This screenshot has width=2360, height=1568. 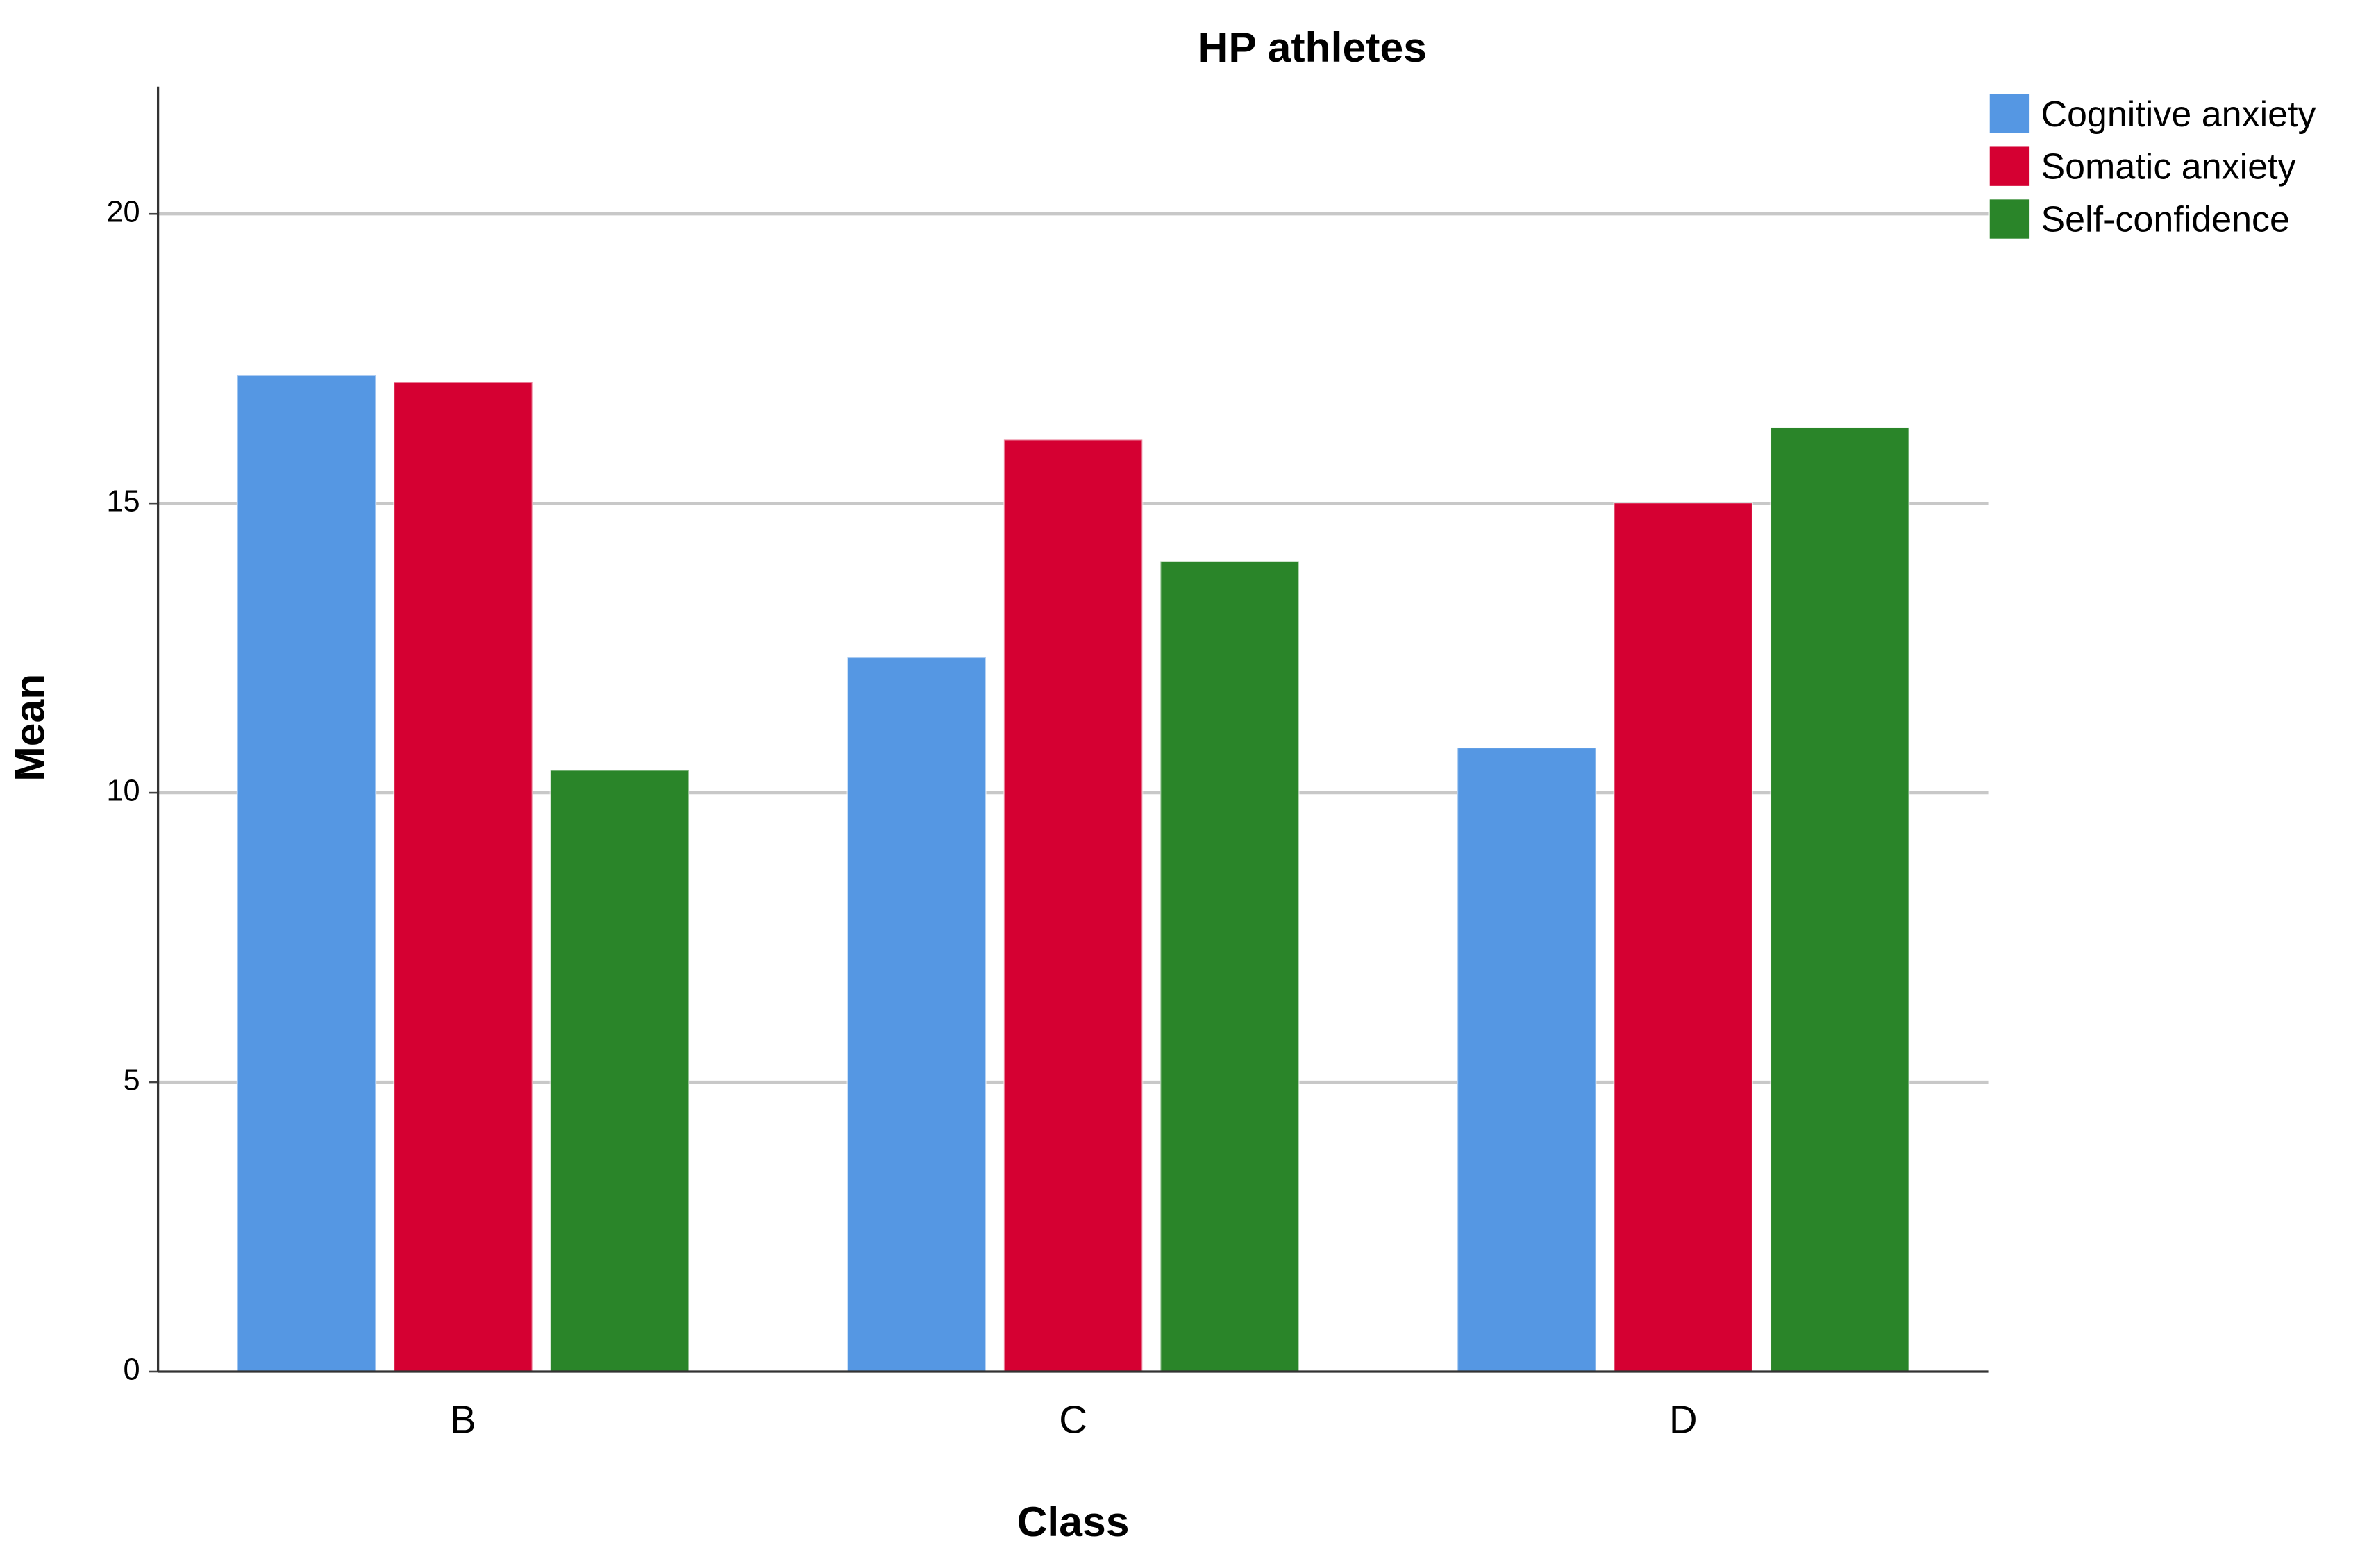 What do you see at coordinates (2165, 220) in the screenshot?
I see `legend-label: Self-confidence` at bounding box center [2165, 220].